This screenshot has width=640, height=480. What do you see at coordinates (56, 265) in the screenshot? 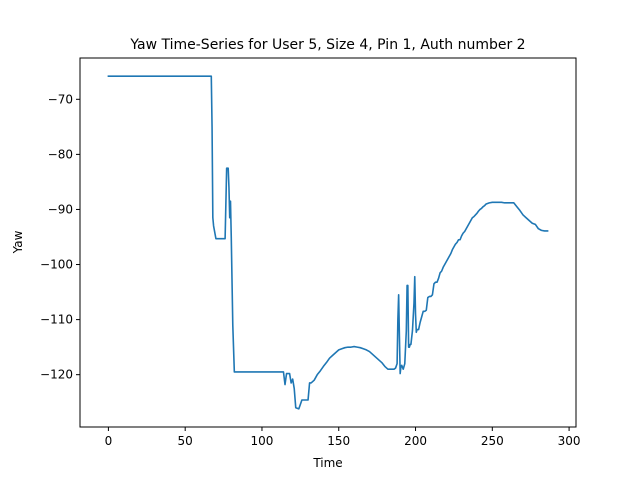
I see `y-tick-label: −100` at bounding box center [56, 265].